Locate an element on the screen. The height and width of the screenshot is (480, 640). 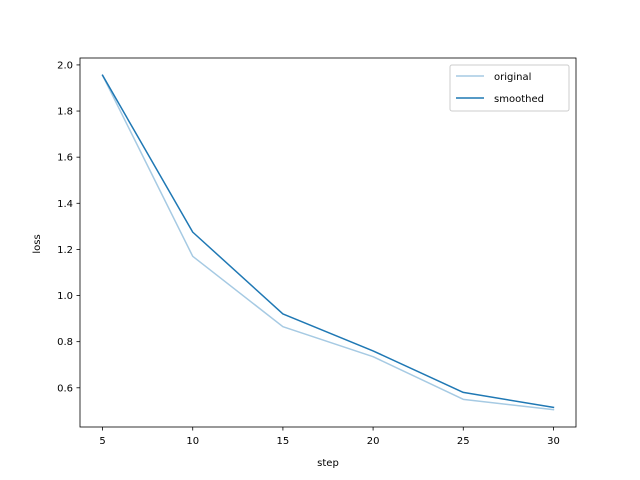
y-tick-label: 0.6 is located at coordinates (65, 388).